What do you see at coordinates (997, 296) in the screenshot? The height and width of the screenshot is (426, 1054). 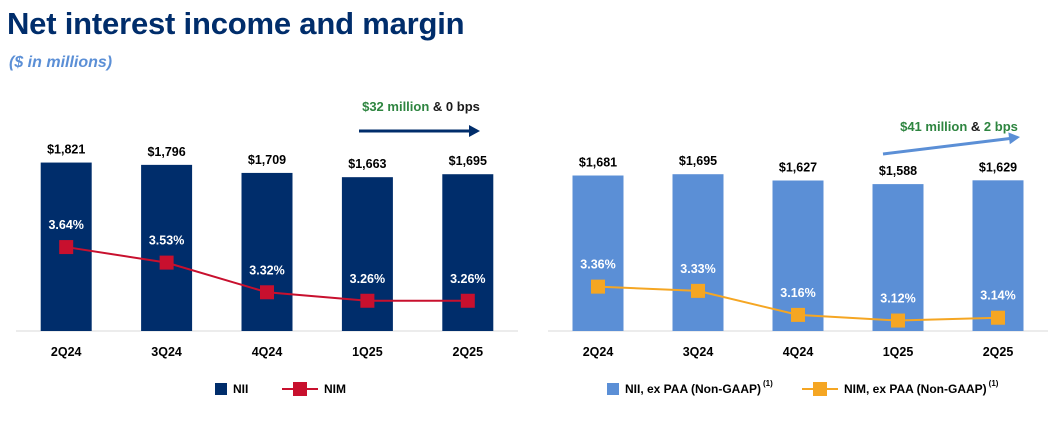 I see `line-value-label: 3.14%` at bounding box center [997, 296].